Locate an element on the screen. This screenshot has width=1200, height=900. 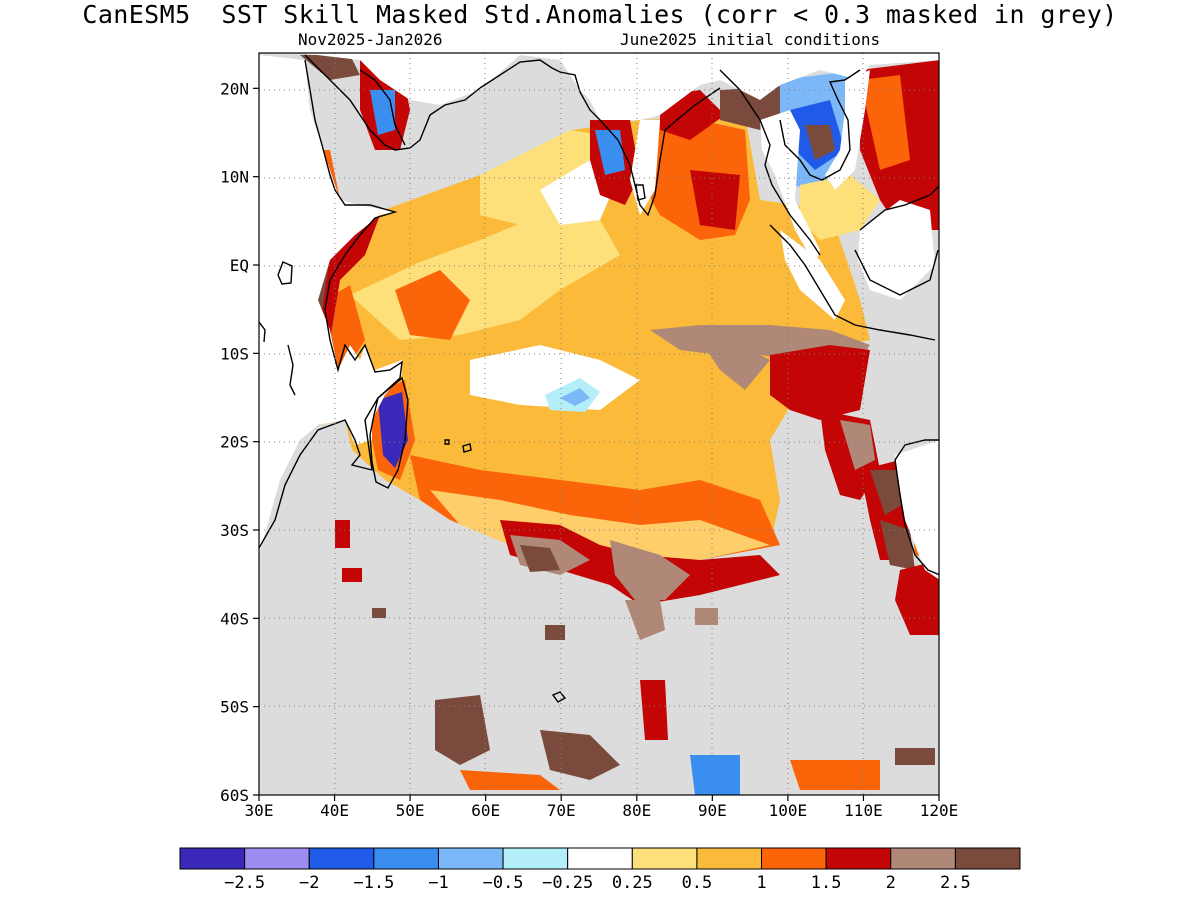
lon-tick-label: 80E is located at coordinates (636, 810).